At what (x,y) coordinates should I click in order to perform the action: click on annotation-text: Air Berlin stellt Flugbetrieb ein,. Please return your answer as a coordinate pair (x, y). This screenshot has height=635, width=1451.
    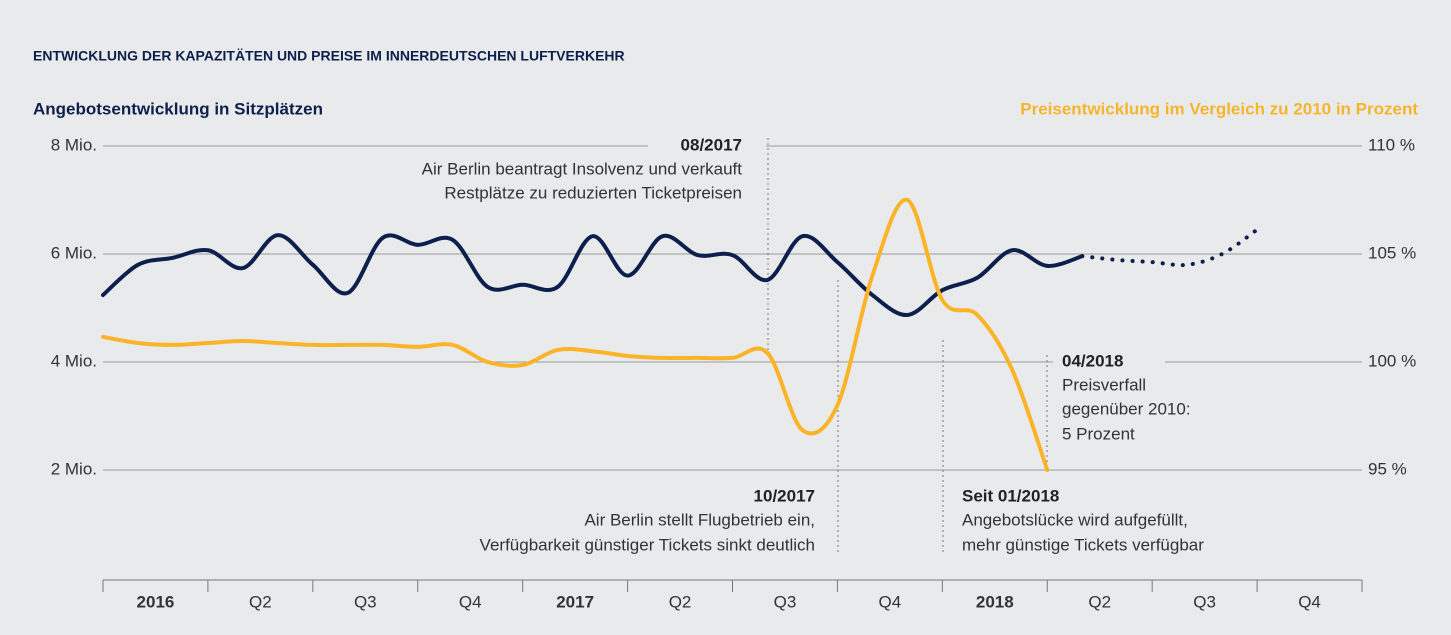
    Looking at the image, I should click on (699, 519).